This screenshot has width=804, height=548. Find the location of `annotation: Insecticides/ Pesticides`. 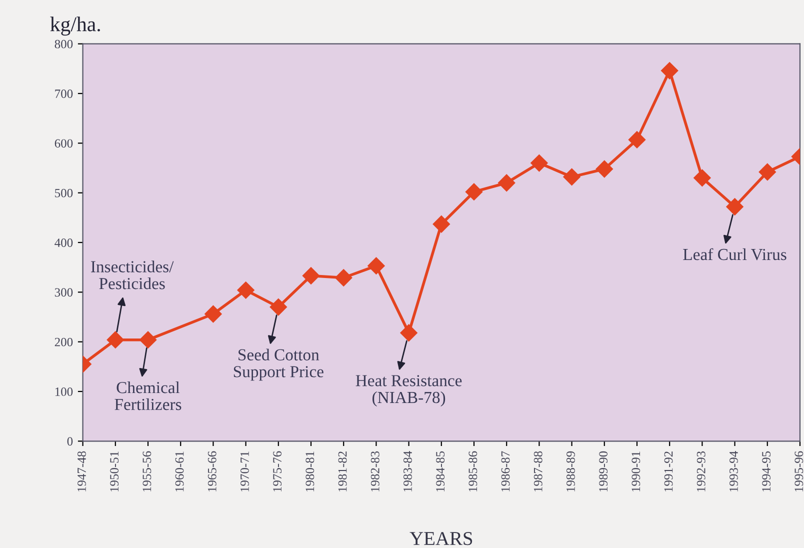

annotation: Insecticides/ Pesticides is located at coordinates (132, 275).